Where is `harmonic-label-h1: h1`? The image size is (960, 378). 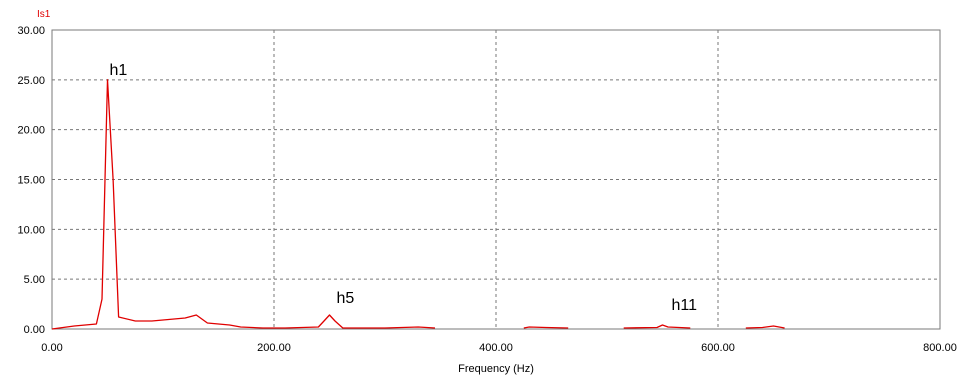
harmonic-label-h1: h1 is located at coordinates (119, 70).